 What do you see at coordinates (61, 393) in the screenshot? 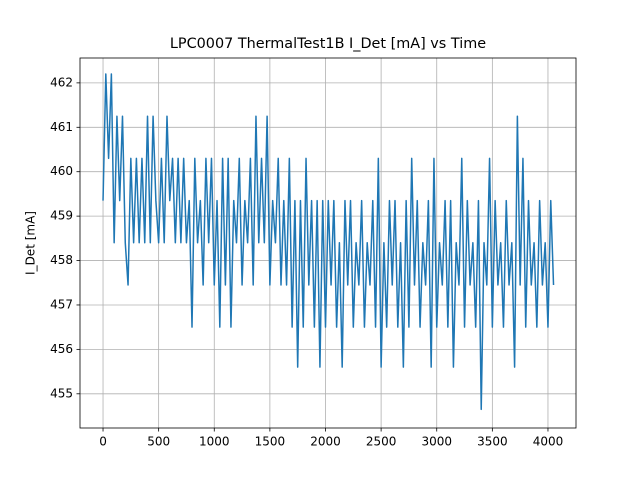
I see `y-tick-label: 455` at bounding box center [61, 393].